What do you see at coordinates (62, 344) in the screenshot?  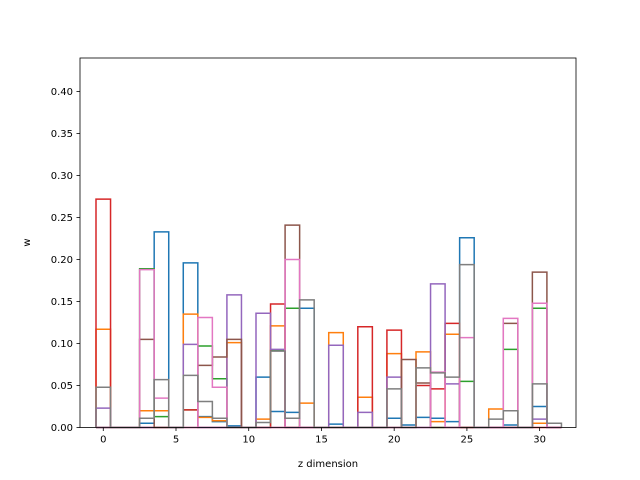 I see `y-tick-label-2: 0.10` at bounding box center [62, 344].